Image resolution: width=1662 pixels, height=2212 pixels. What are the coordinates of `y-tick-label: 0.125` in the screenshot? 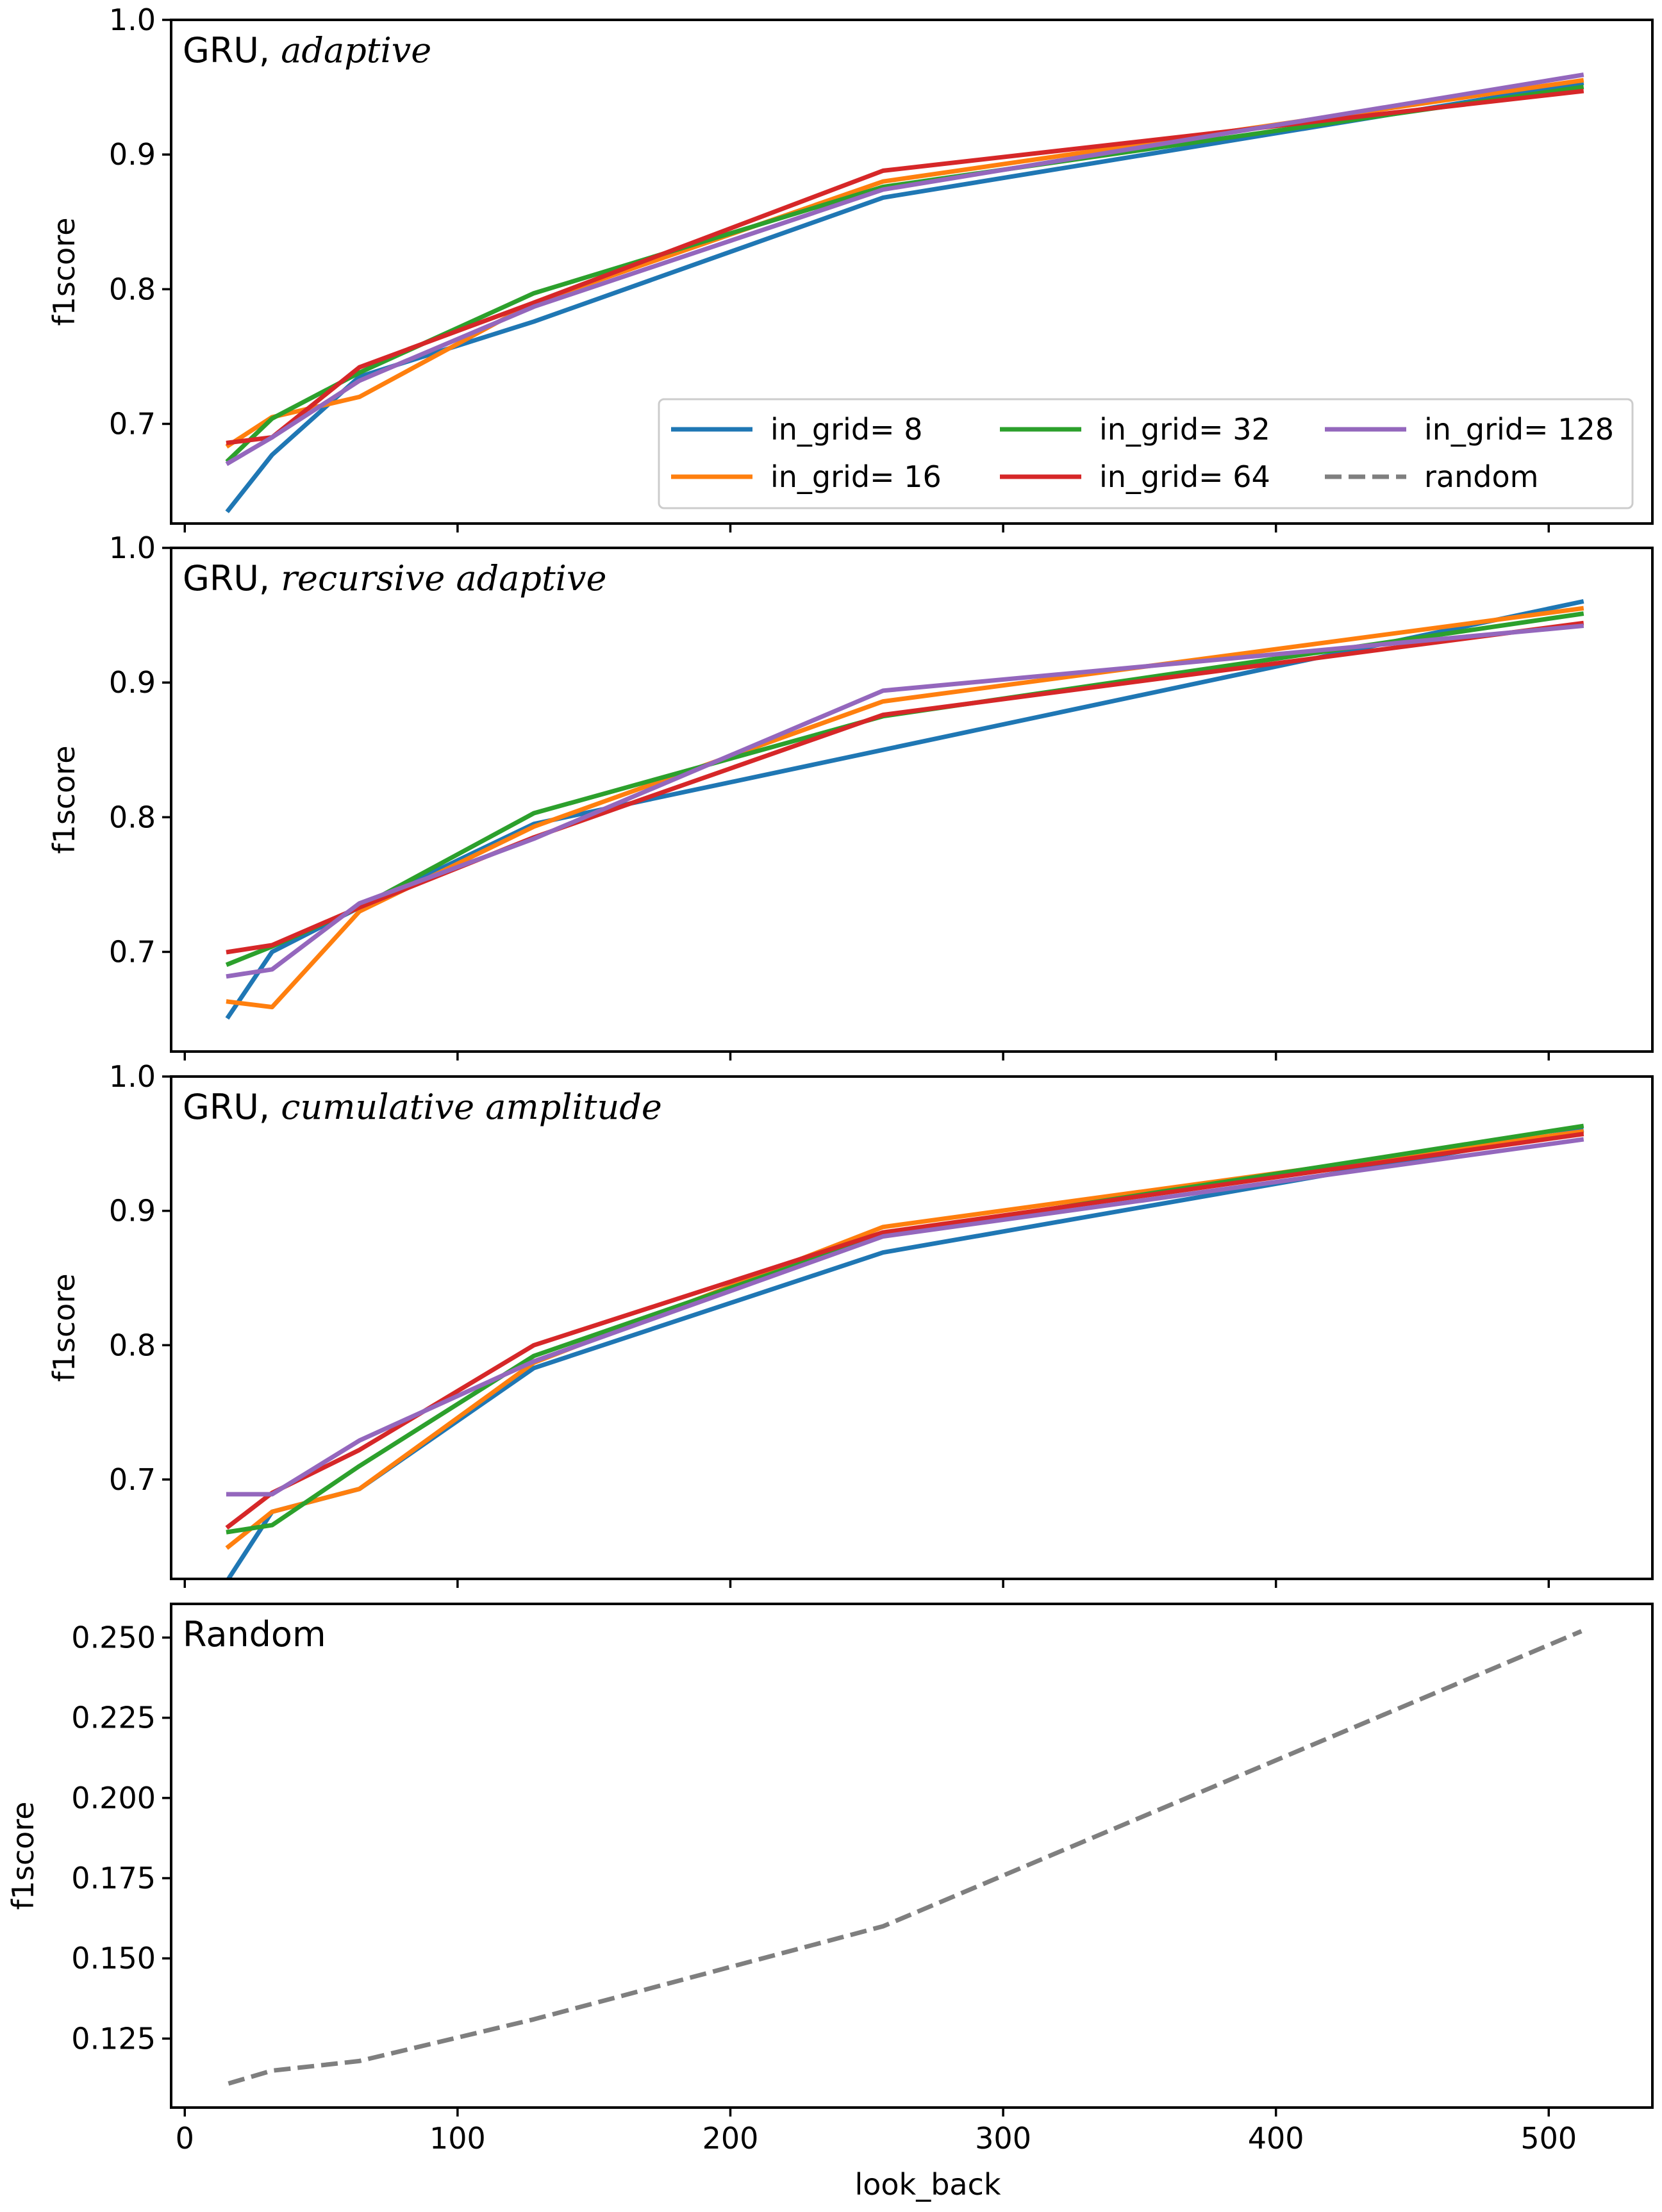 It's located at (113, 2038).